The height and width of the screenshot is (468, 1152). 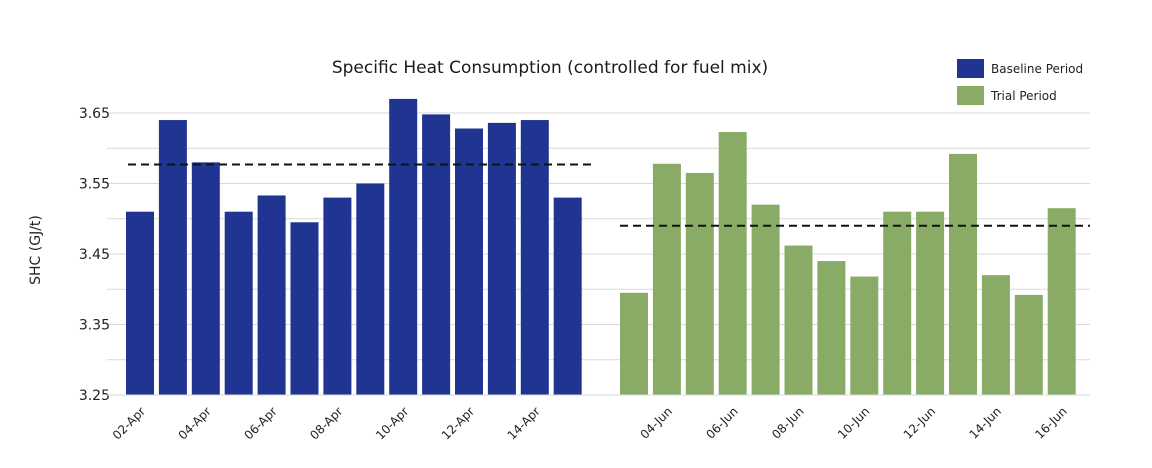 I want to click on y-tick-label: 3.35, so click(x=94, y=326).